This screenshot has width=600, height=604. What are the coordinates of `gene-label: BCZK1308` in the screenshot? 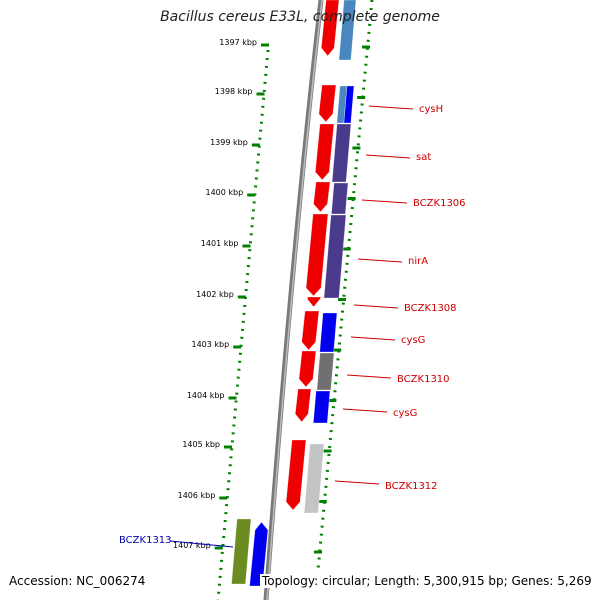 It's located at (430, 308).